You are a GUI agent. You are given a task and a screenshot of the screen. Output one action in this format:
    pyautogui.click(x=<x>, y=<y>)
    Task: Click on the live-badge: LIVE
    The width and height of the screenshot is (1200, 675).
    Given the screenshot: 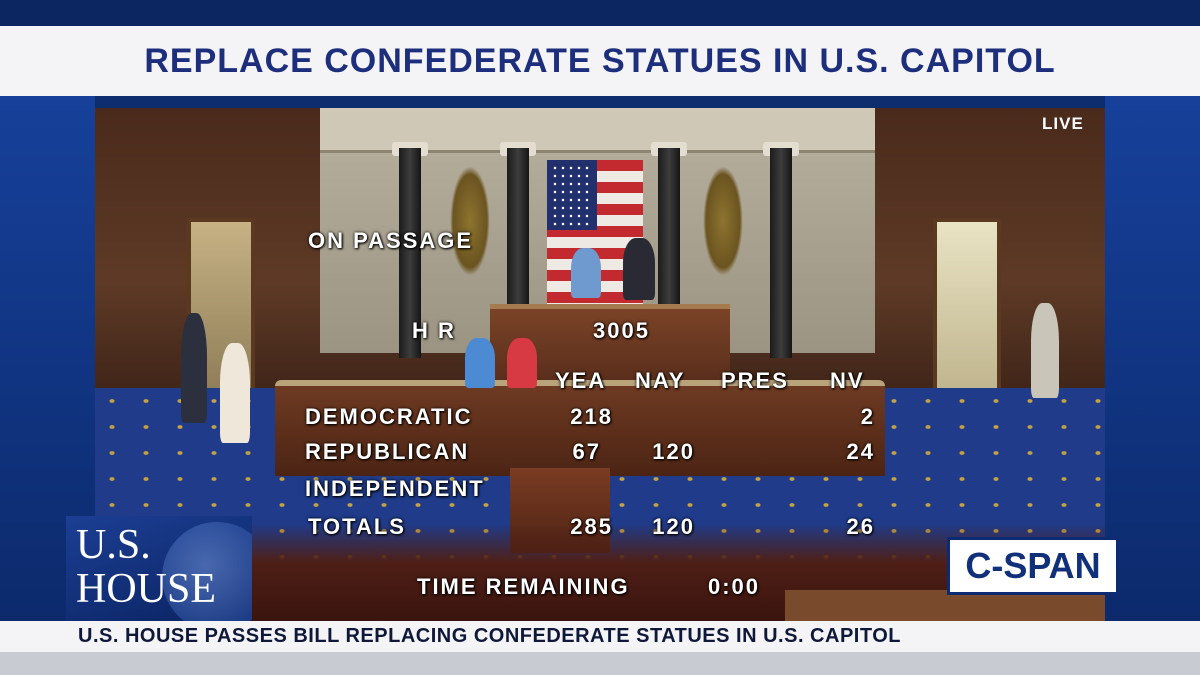 What is the action you would take?
    pyautogui.click(x=1063, y=123)
    